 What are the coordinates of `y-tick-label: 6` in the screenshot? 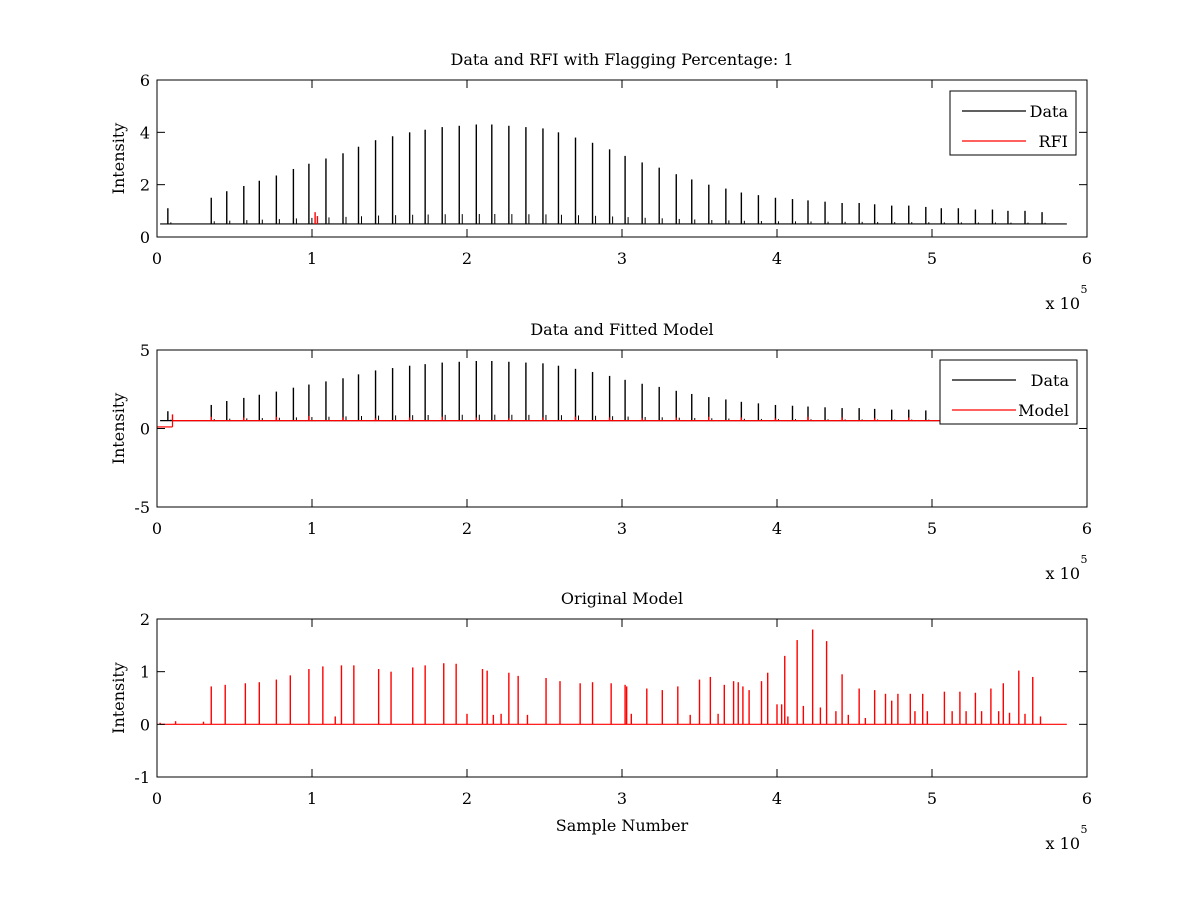 It's located at (145, 80).